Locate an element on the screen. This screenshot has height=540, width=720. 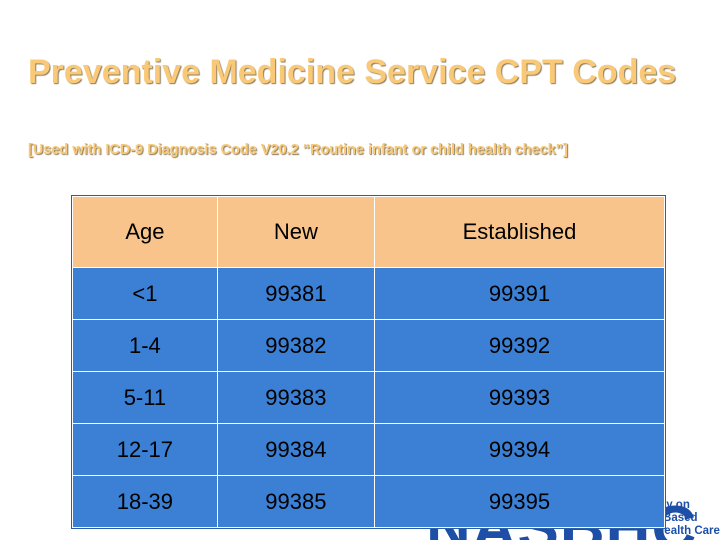
header-established: Established is located at coordinates (519, 232).